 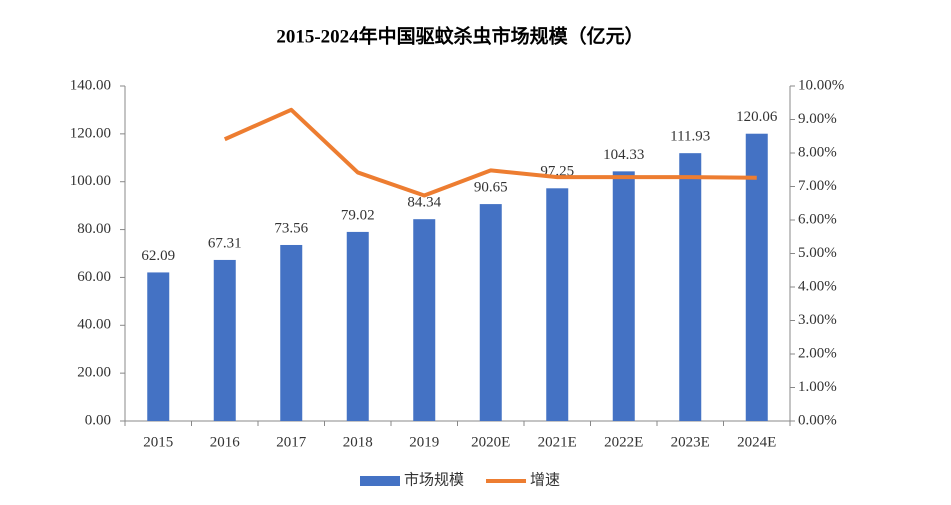 I want to click on y-tick-label: 100.00, so click(x=90, y=181).